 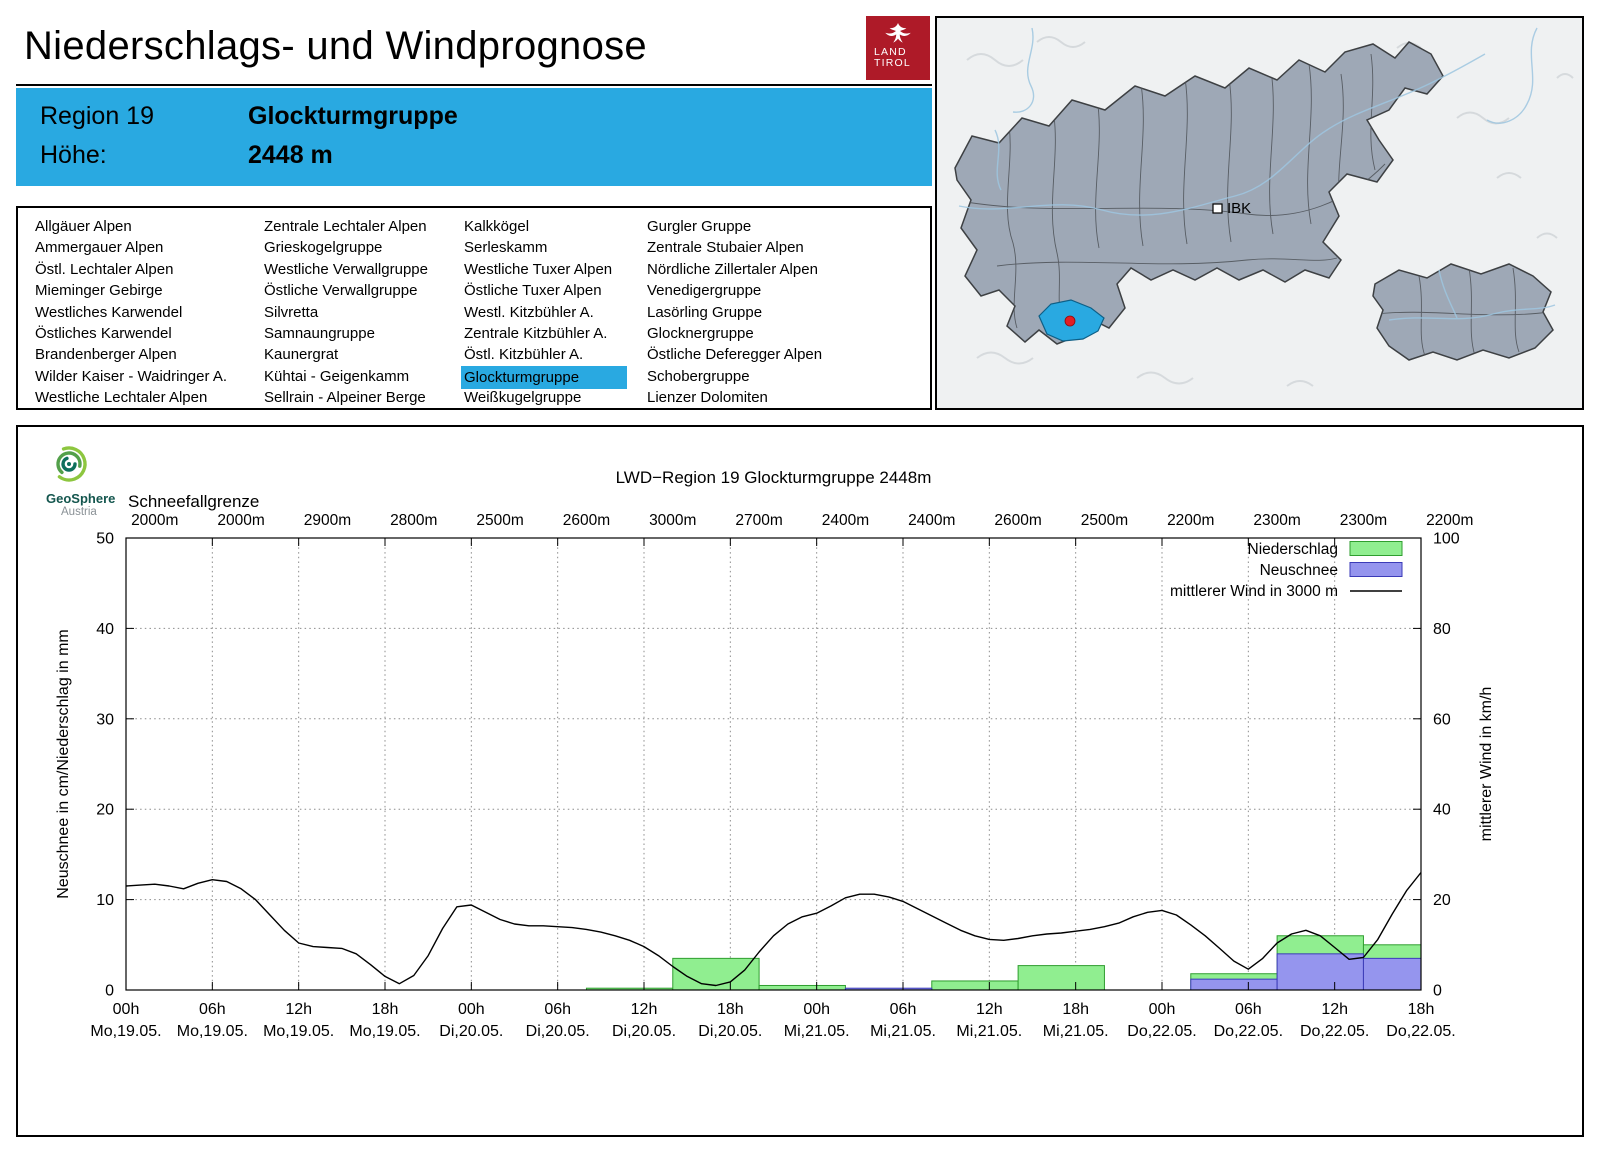 What do you see at coordinates (555, 354) in the screenshot?
I see `region-list-item: Östl. Kitzbühler A.` at bounding box center [555, 354].